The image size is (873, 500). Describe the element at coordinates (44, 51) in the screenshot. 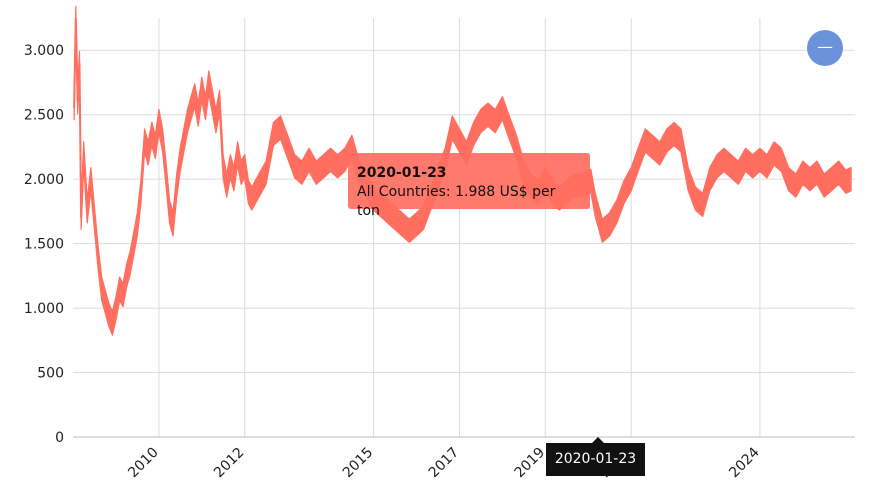

I see `y-tick-label: 3.000` at that location.